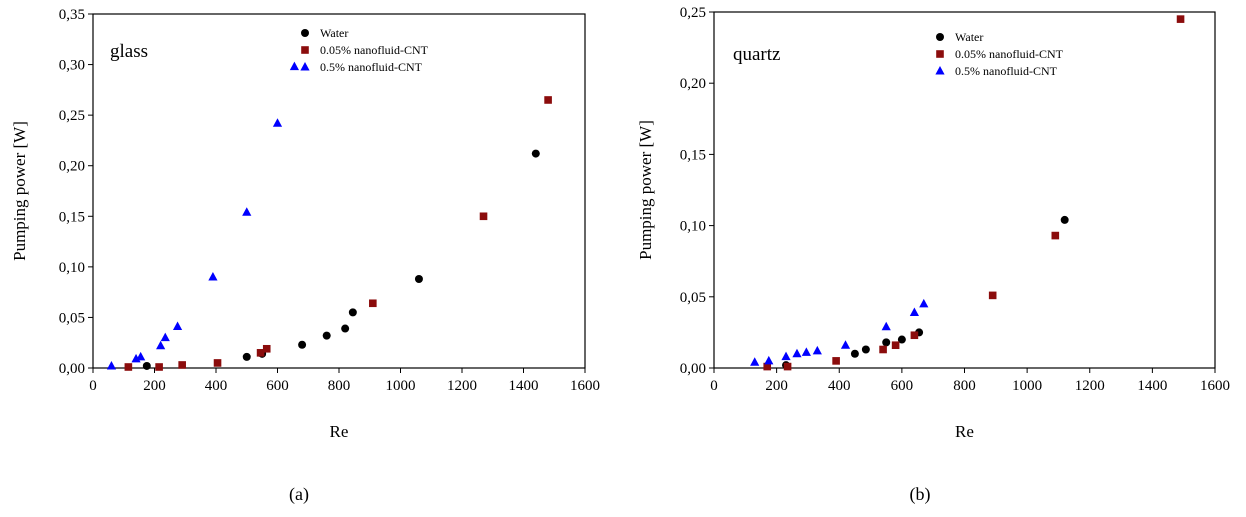 The height and width of the screenshot is (517, 1246). I want to click on y-tick-label: 0,15, so click(72, 217).